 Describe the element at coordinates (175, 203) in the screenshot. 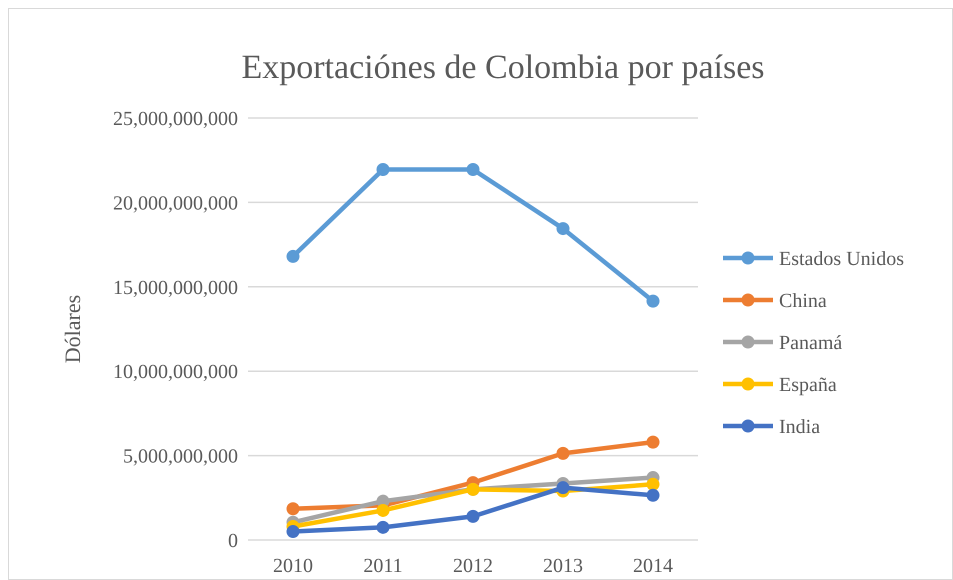

I see `y-tick-label: 20,000,000,000` at that location.